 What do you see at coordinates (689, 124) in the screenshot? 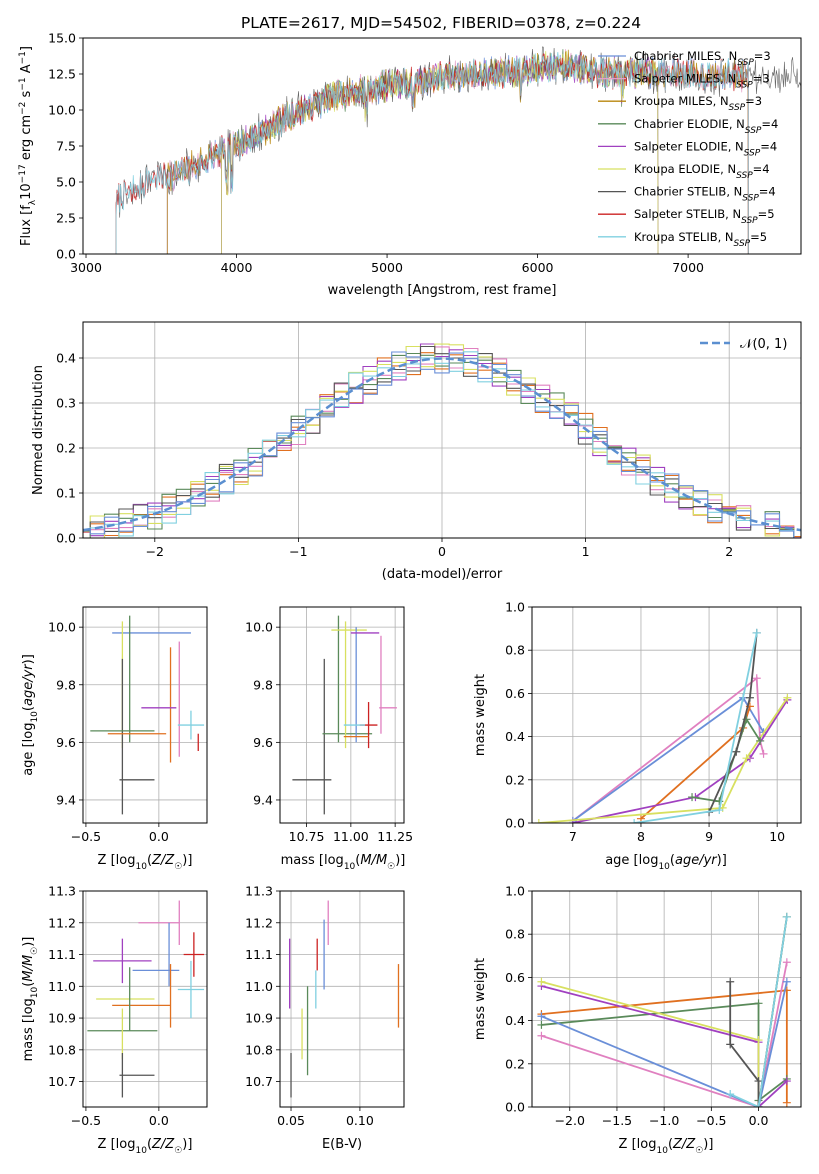
I see `label-fragment: Chabrier ELODIE, N` at bounding box center [689, 124].